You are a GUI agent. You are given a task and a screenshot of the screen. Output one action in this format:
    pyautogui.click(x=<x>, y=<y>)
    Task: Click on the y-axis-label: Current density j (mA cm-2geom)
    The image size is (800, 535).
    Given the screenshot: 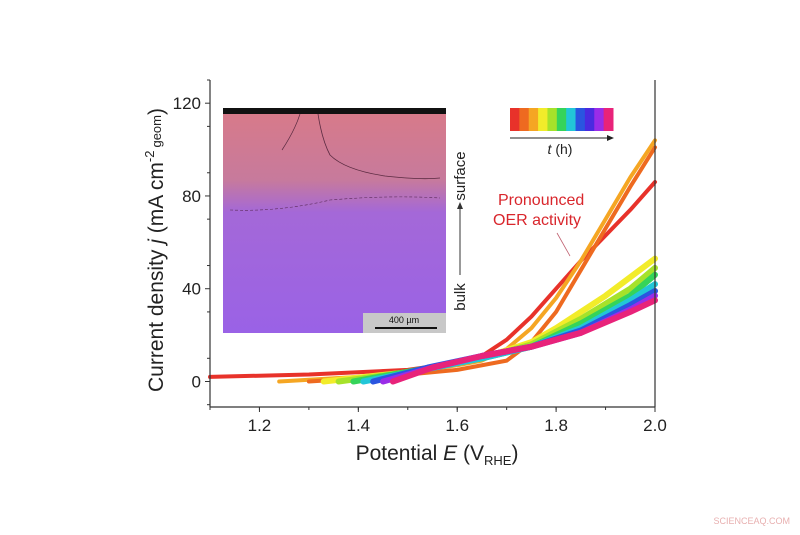 What is the action you would take?
    pyautogui.click(x=155, y=250)
    